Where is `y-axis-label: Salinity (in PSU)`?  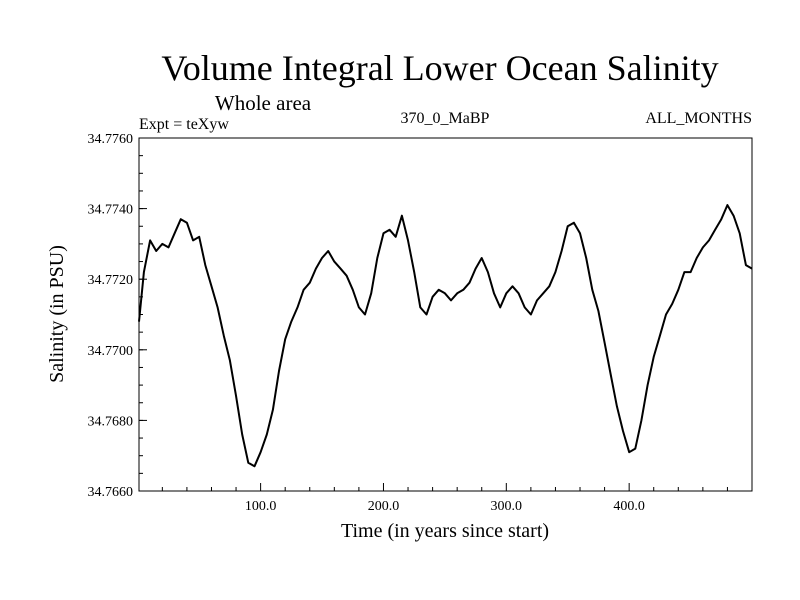 y-axis-label: Salinity (in PSU) is located at coordinates (57, 314).